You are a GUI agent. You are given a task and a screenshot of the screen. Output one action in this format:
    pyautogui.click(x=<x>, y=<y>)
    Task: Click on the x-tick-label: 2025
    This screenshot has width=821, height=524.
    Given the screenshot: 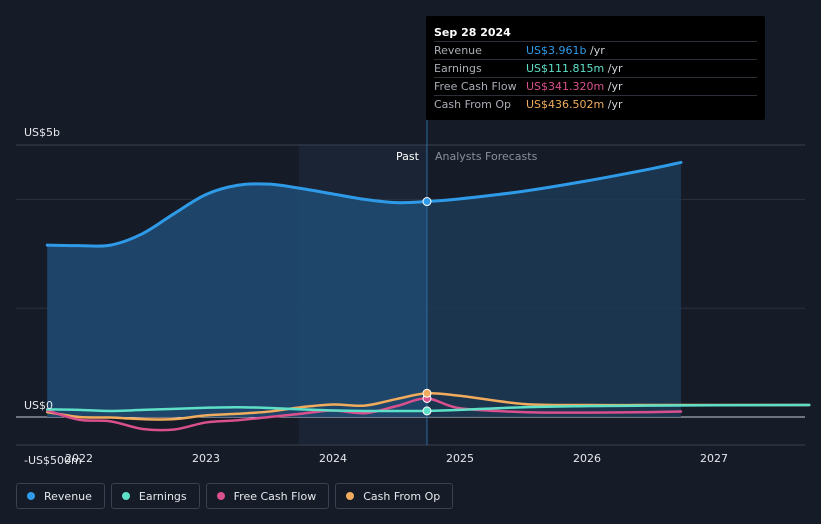 What is the action you would take?
    pyautogui.click(x=460, y=458)
    